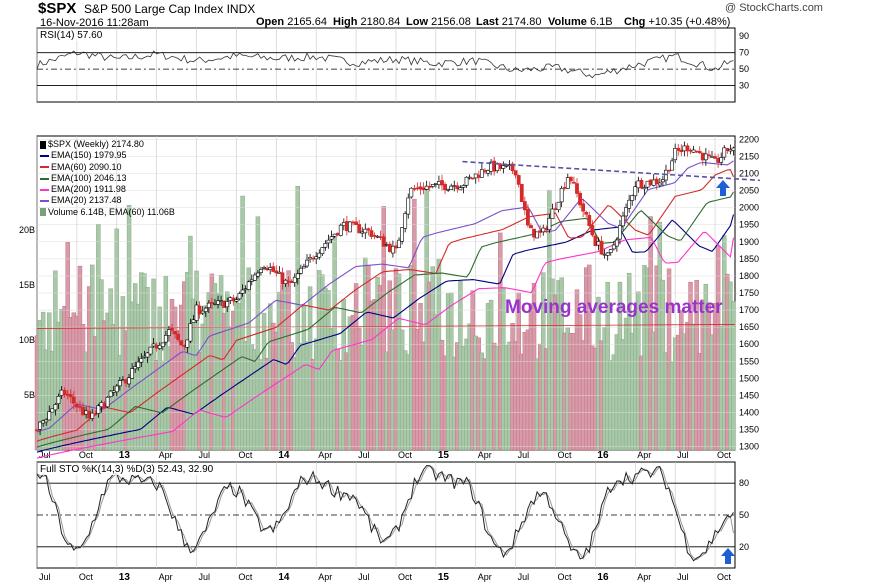  What do you see at coordinates (749, 191) in the screenshot?
I see `price-tick-label: 2050` at bounding box center [749, 191].